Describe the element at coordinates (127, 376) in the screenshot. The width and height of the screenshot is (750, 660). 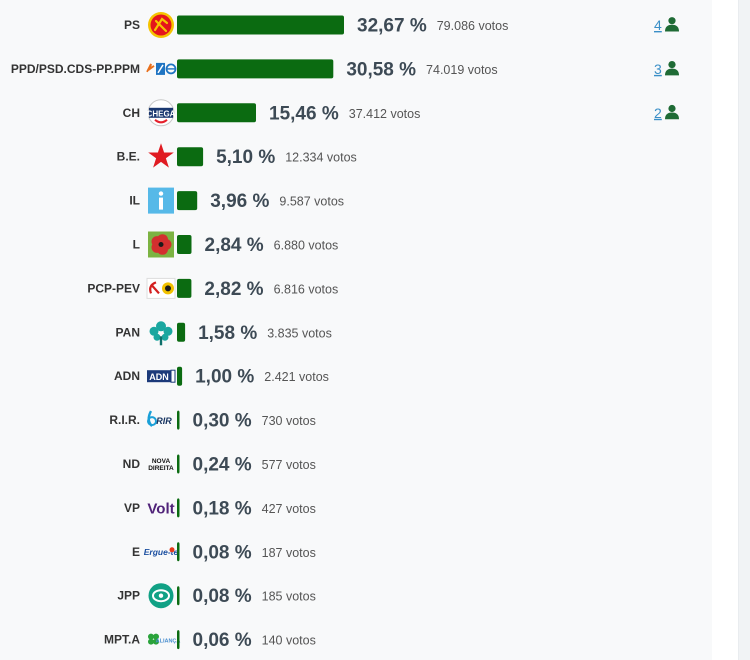
I see `party-name: ADN` at that location.